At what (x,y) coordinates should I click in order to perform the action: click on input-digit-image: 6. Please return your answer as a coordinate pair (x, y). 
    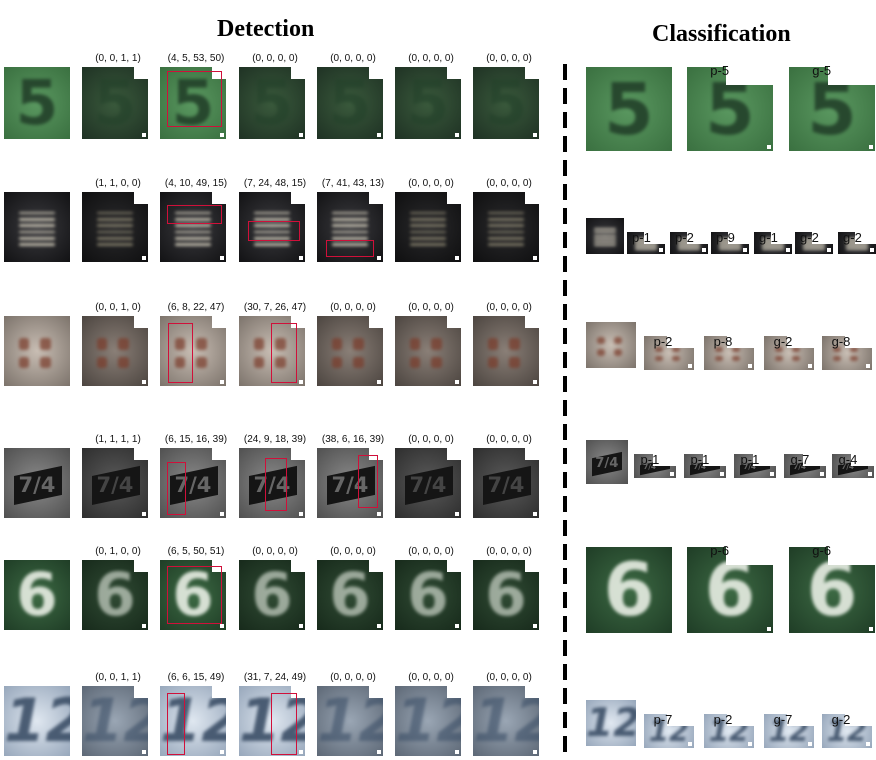
    Looking at the image, I should click on (37, 595).